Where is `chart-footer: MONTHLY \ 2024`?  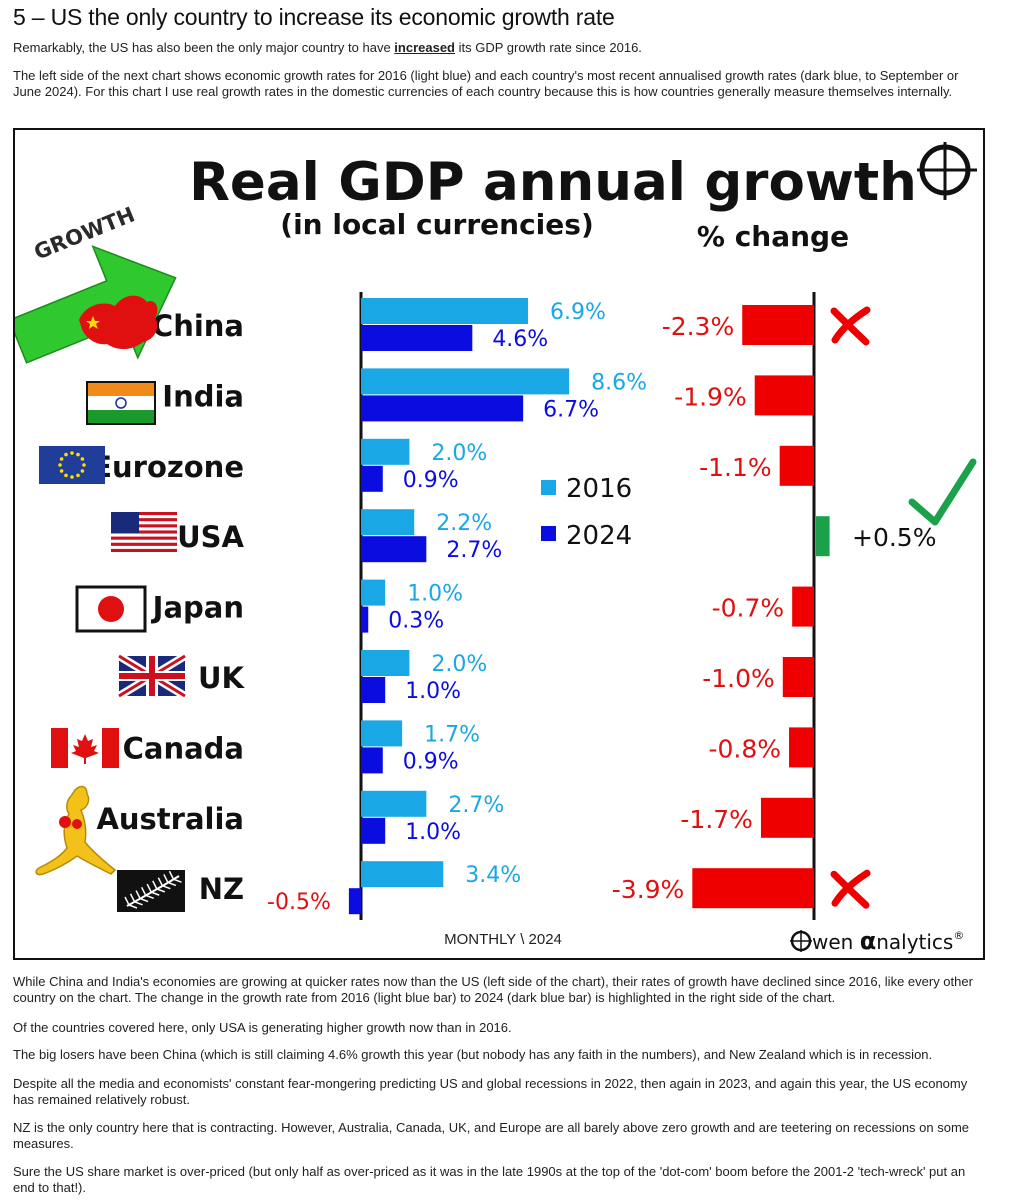
chart-footer: MONTHLY \ 2024 is located at coordinates (503, 939).